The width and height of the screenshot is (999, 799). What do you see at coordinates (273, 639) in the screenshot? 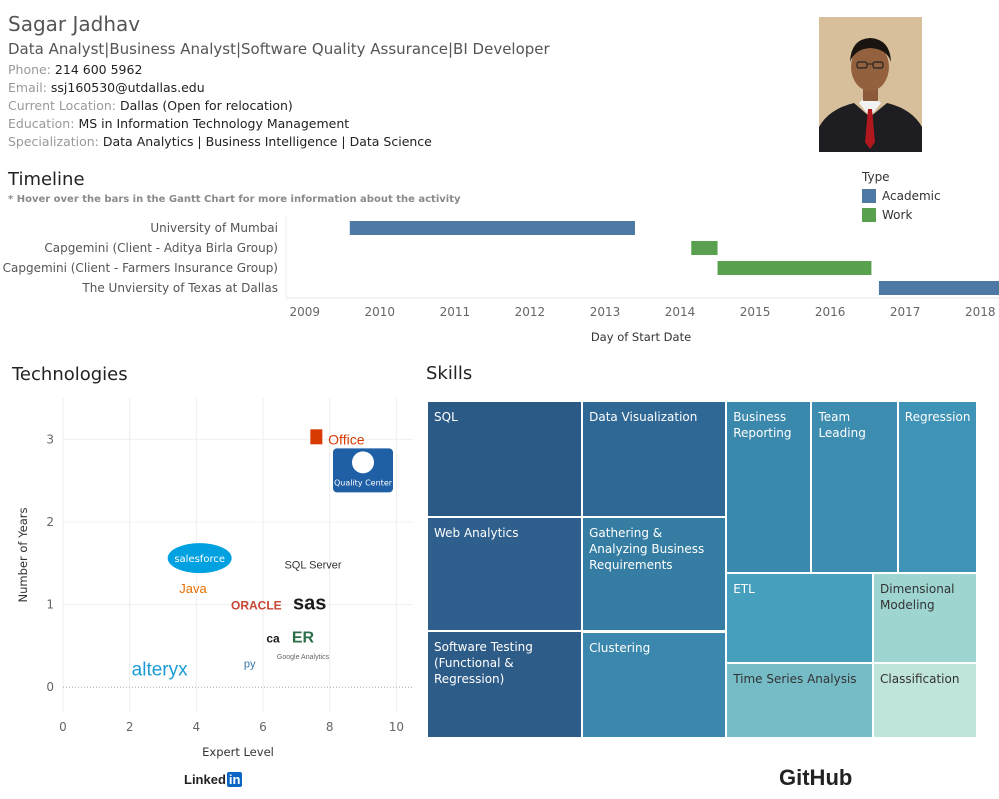
I see `tech-point-label: ca` at bounding box center [273, 639].